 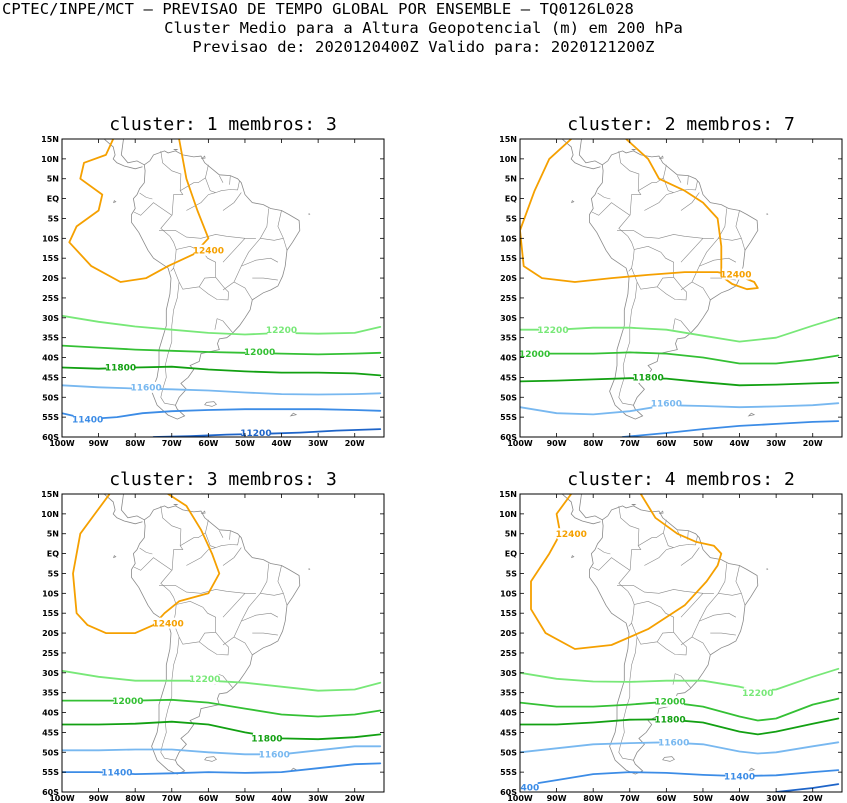 What do you see at coordinates (245, 443) in the screenshot?
I see `lon-label: 50W` at bounding box center [245, 443].